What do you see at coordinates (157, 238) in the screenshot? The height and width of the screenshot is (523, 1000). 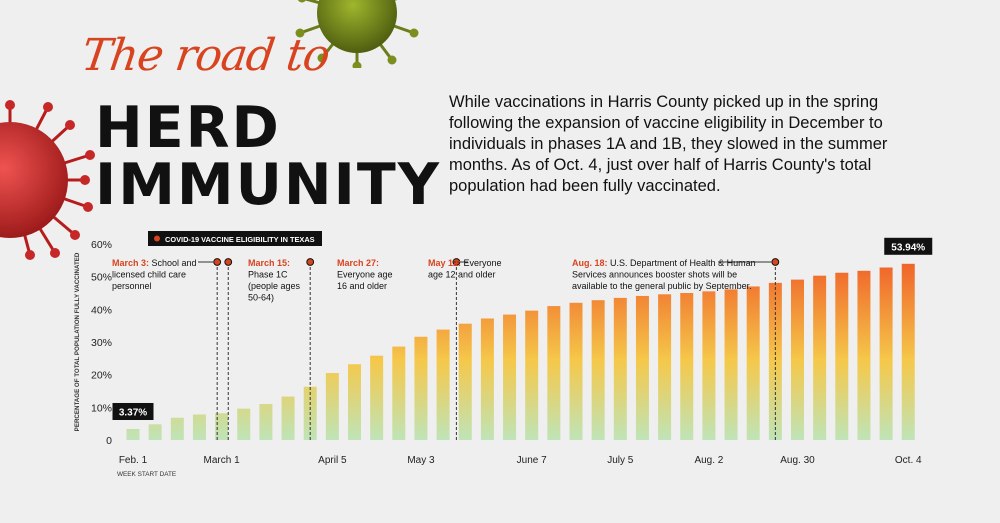 I see `legend-marker` at bounding box center [157, 238].